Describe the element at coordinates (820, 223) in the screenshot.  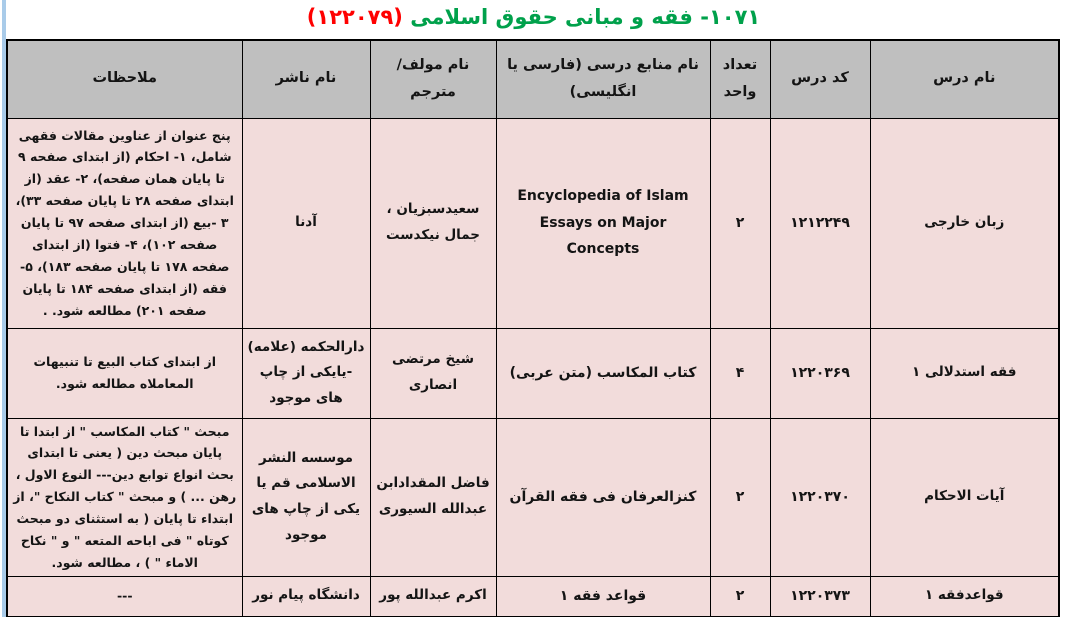
I see `cell-course-code: ۱۲۱۲۲۴۹` at that location.